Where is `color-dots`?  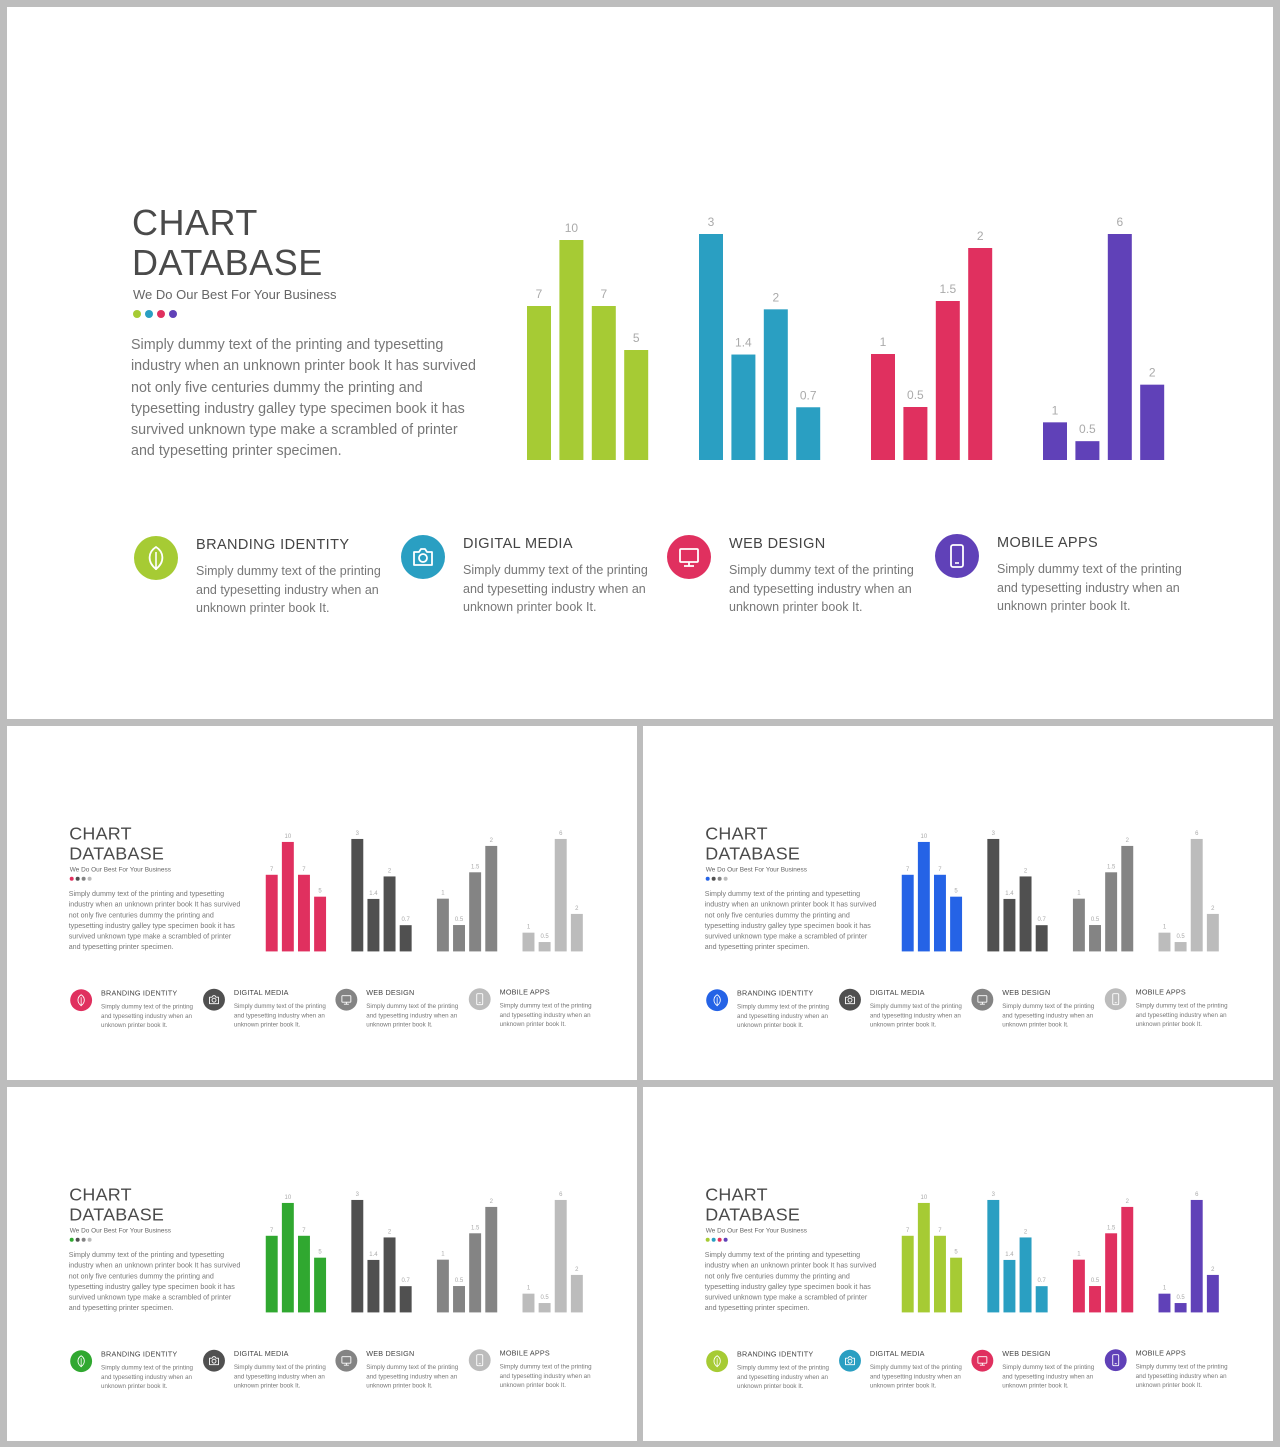 color-dots is located at coordinates (716, 1239).